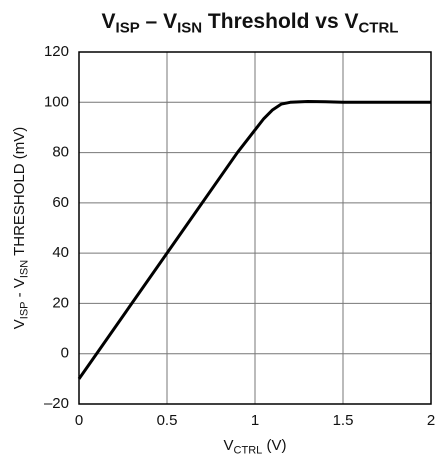  I want to click on y-tick-label: 60, so click(60, 202).